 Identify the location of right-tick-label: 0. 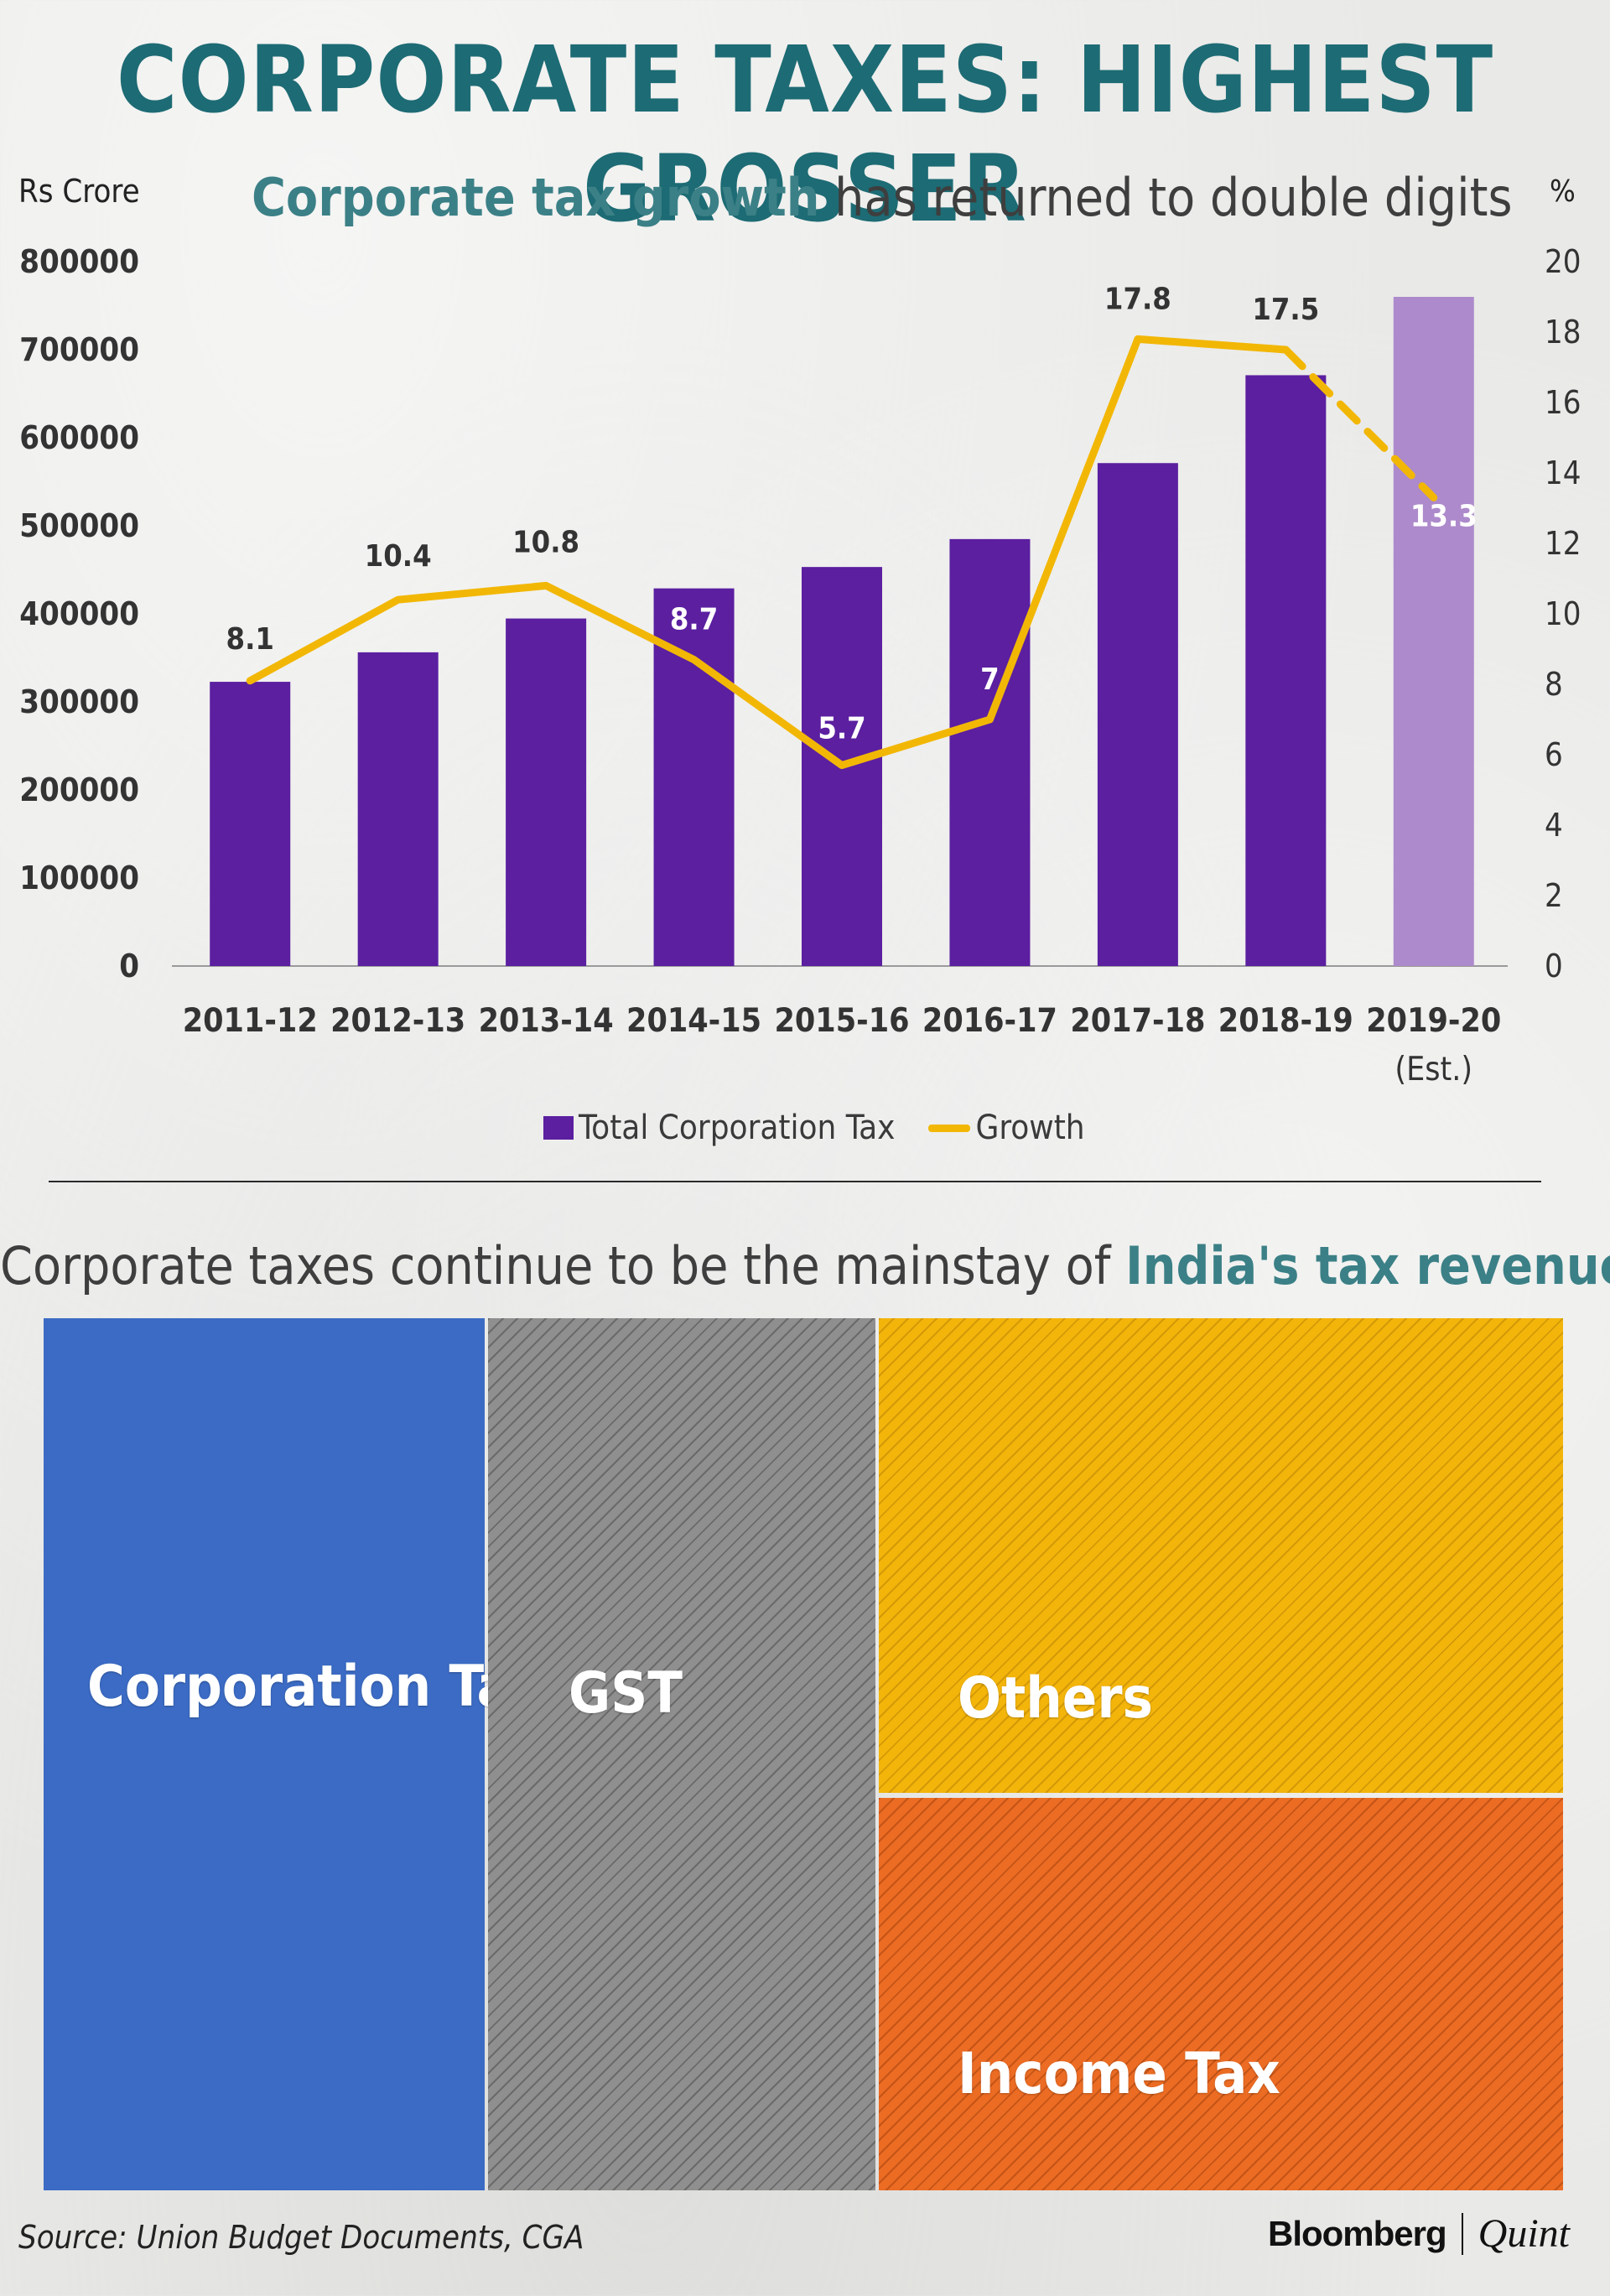
(1554, 966).